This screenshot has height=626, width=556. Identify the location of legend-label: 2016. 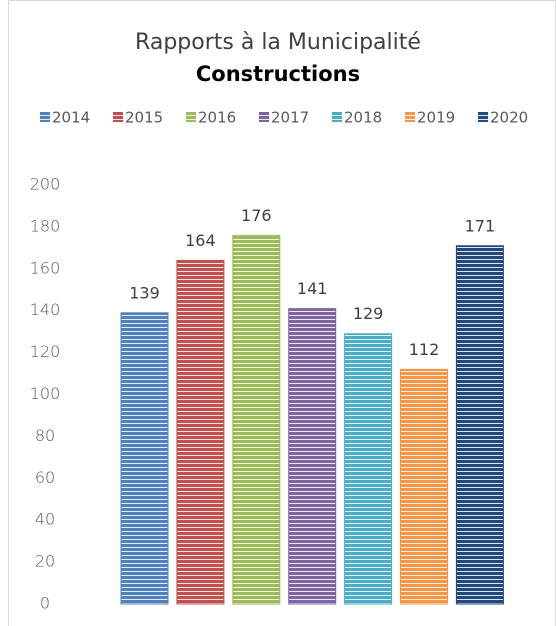
(217, 118).